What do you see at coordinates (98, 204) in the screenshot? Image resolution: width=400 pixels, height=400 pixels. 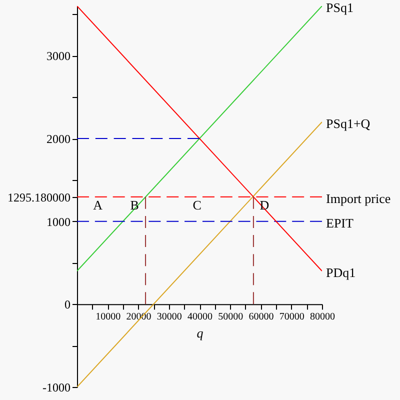 I see `annotation: A` at bounding box center [98, 204].